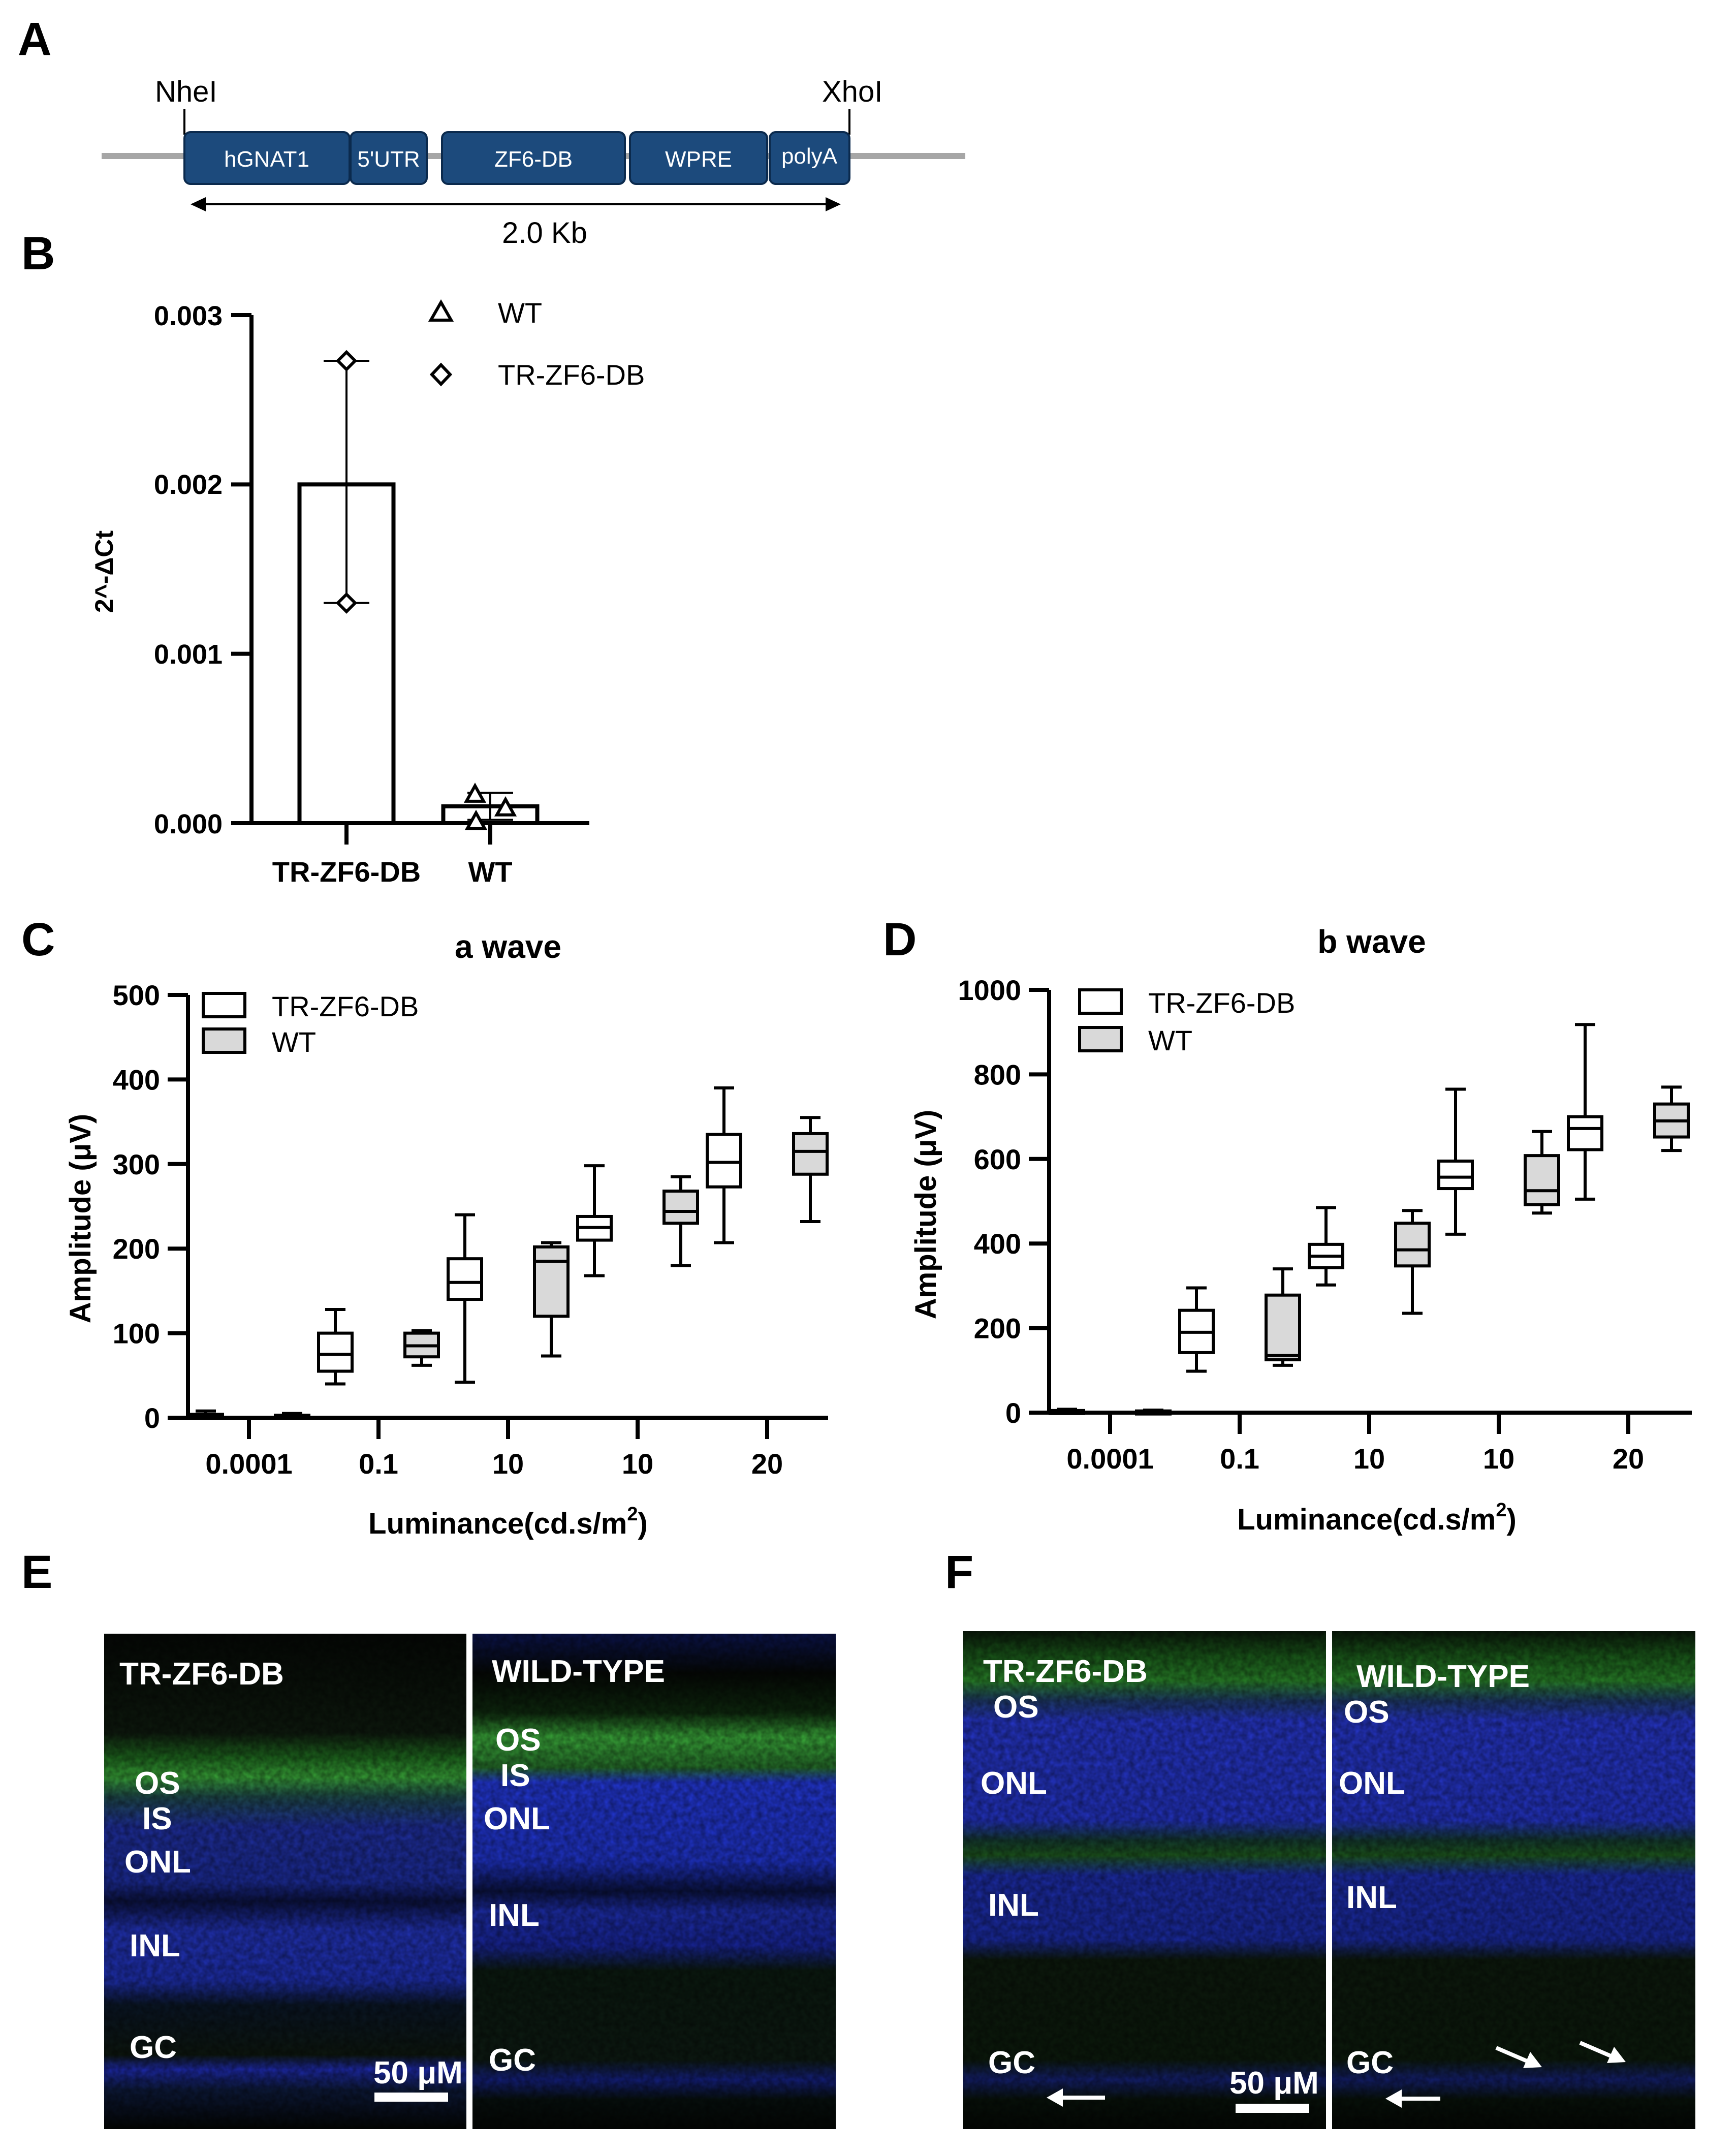 This screenshot has width=1736, height=2153. What do you see at coordinates (959, 1572) in the screenshot?
I see `panel-letter-f: F` at bounding box center [959, 1572].